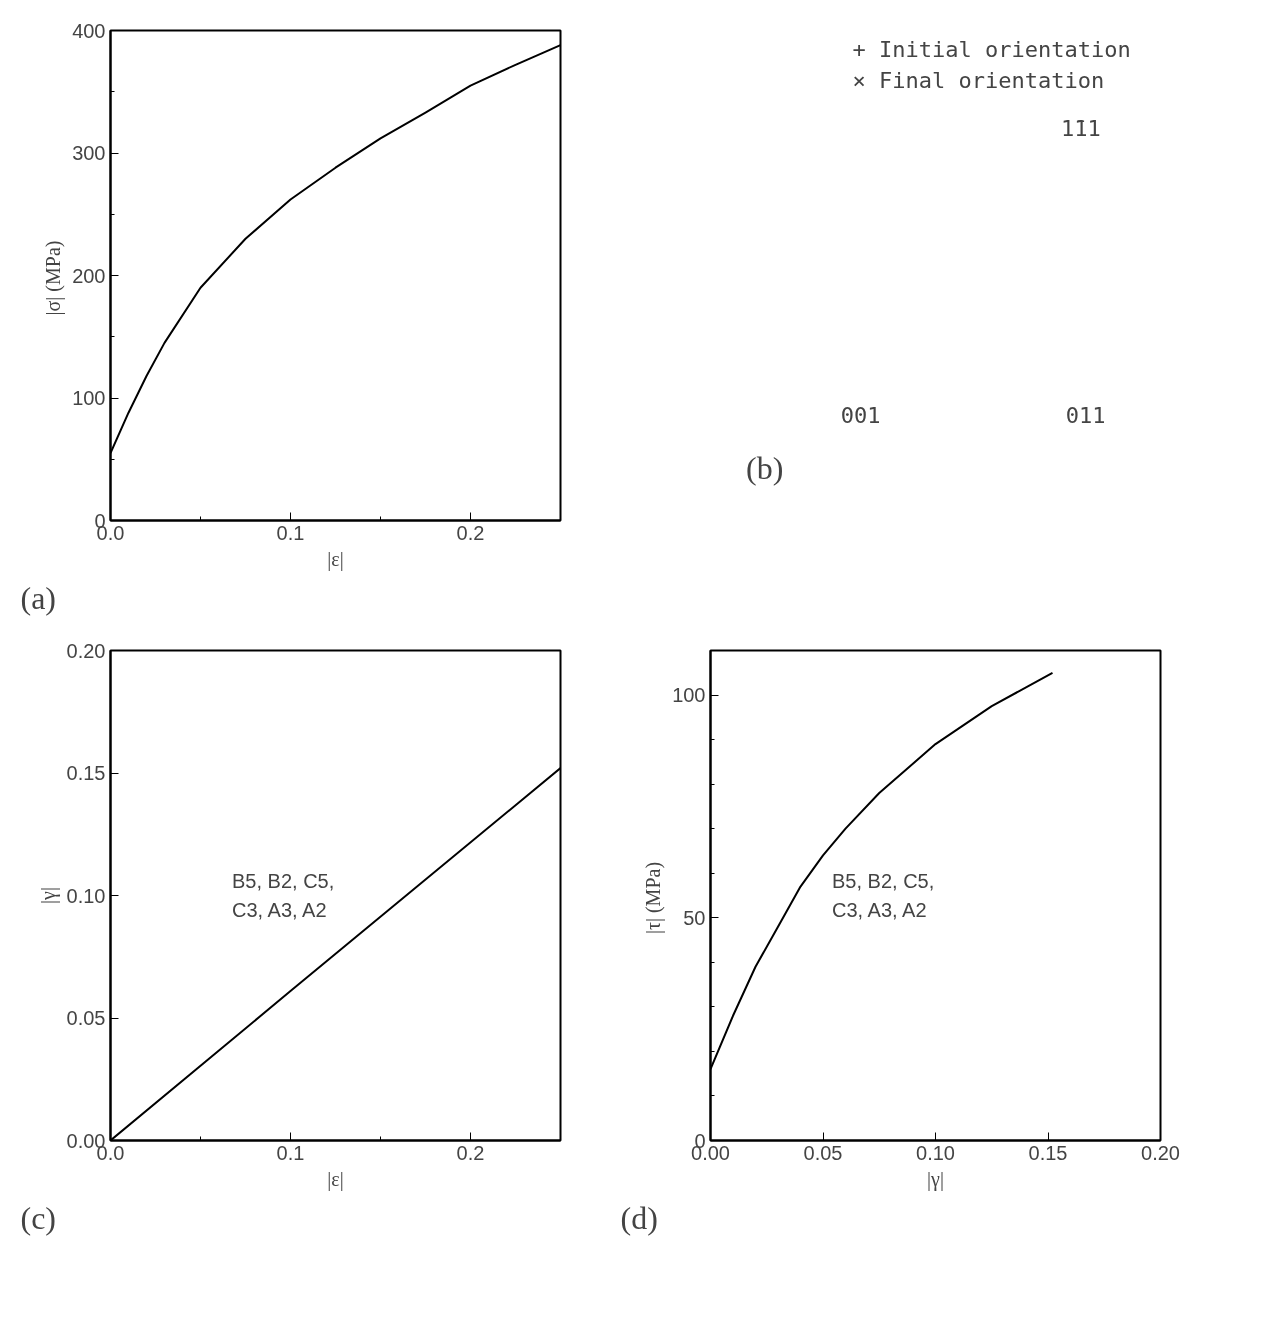  I want to click on text: × Final orientation, so click(978, 81).